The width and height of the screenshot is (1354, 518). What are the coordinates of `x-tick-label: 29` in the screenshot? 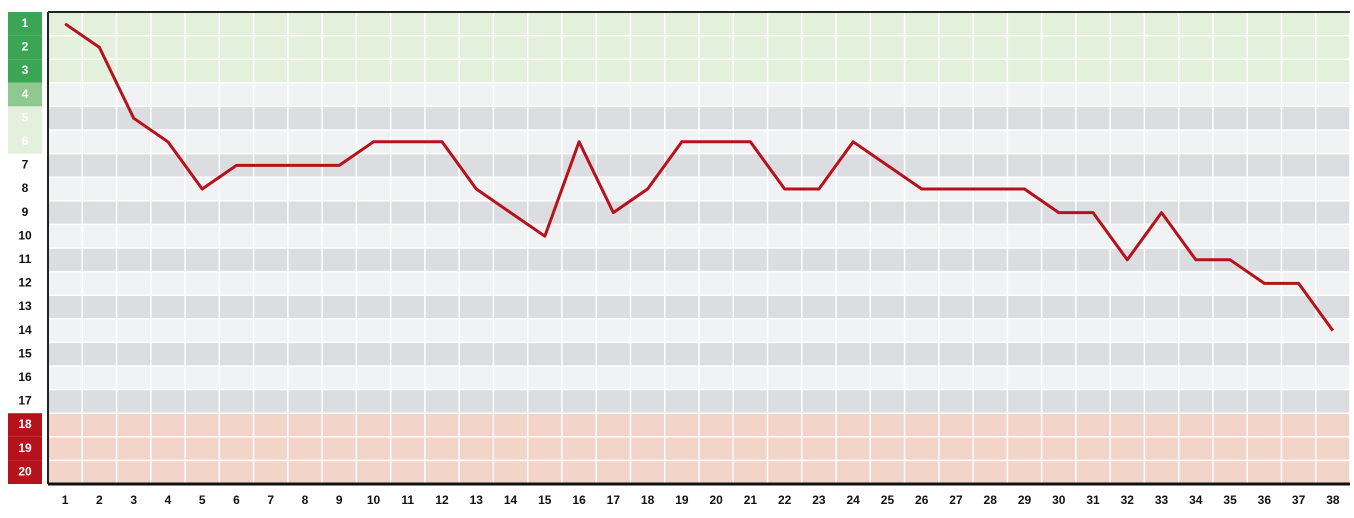 It's located at (1025, 500).